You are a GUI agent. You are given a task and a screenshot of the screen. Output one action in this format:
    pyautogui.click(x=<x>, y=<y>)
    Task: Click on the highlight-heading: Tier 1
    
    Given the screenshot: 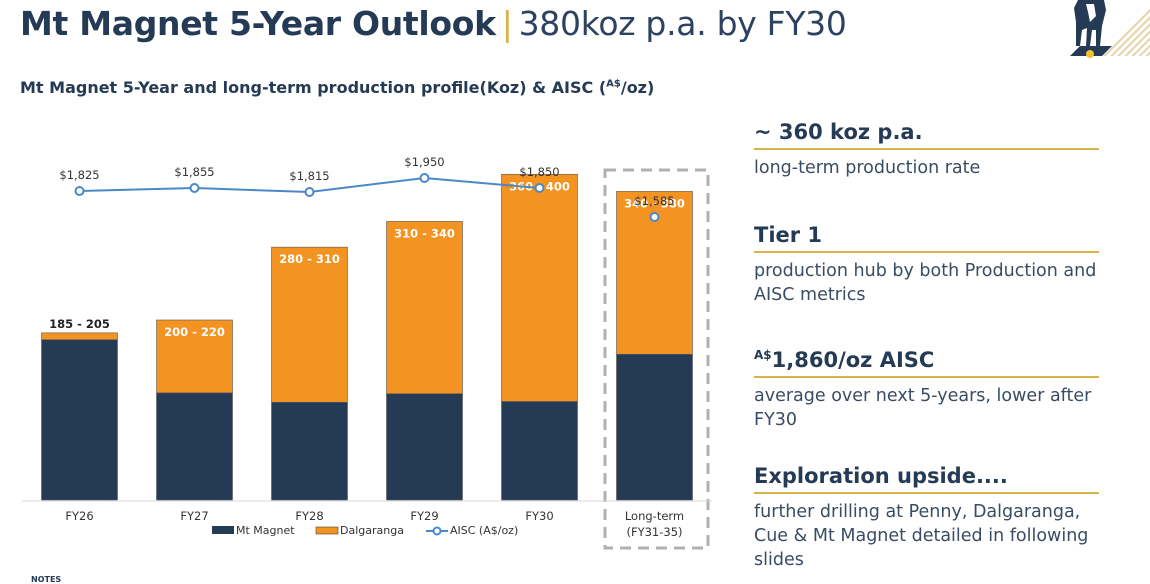 What is the action you would take?
    pyautogui.click(x=926, y=238)
    